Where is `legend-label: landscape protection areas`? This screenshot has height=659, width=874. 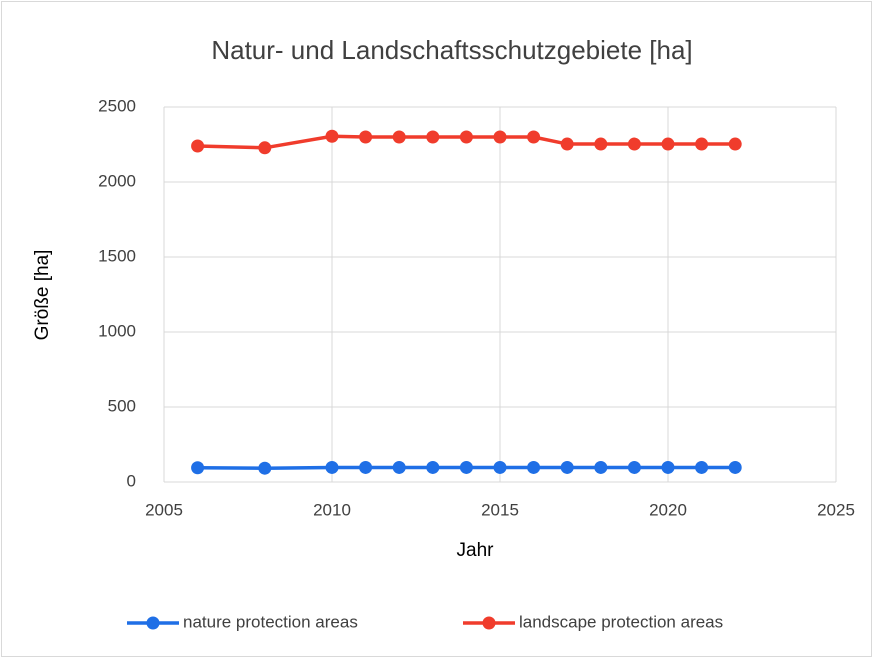
legend-label: landscape protection areas is located at coordinates (621, 621).